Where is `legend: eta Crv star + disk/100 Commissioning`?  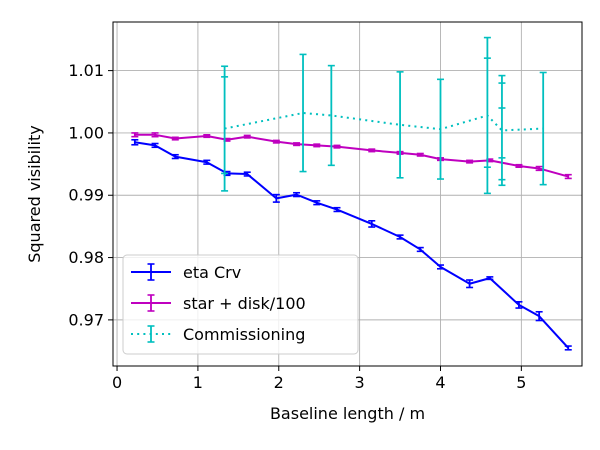 legend: eta Crv star + disk/100 Commissioning is located at coordinates (240, 304).